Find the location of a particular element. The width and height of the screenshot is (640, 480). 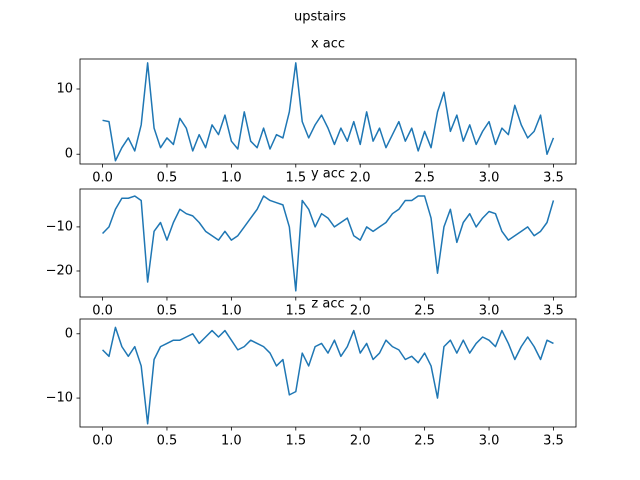

figure-title: upstairs is located at coordinates (320, 17).